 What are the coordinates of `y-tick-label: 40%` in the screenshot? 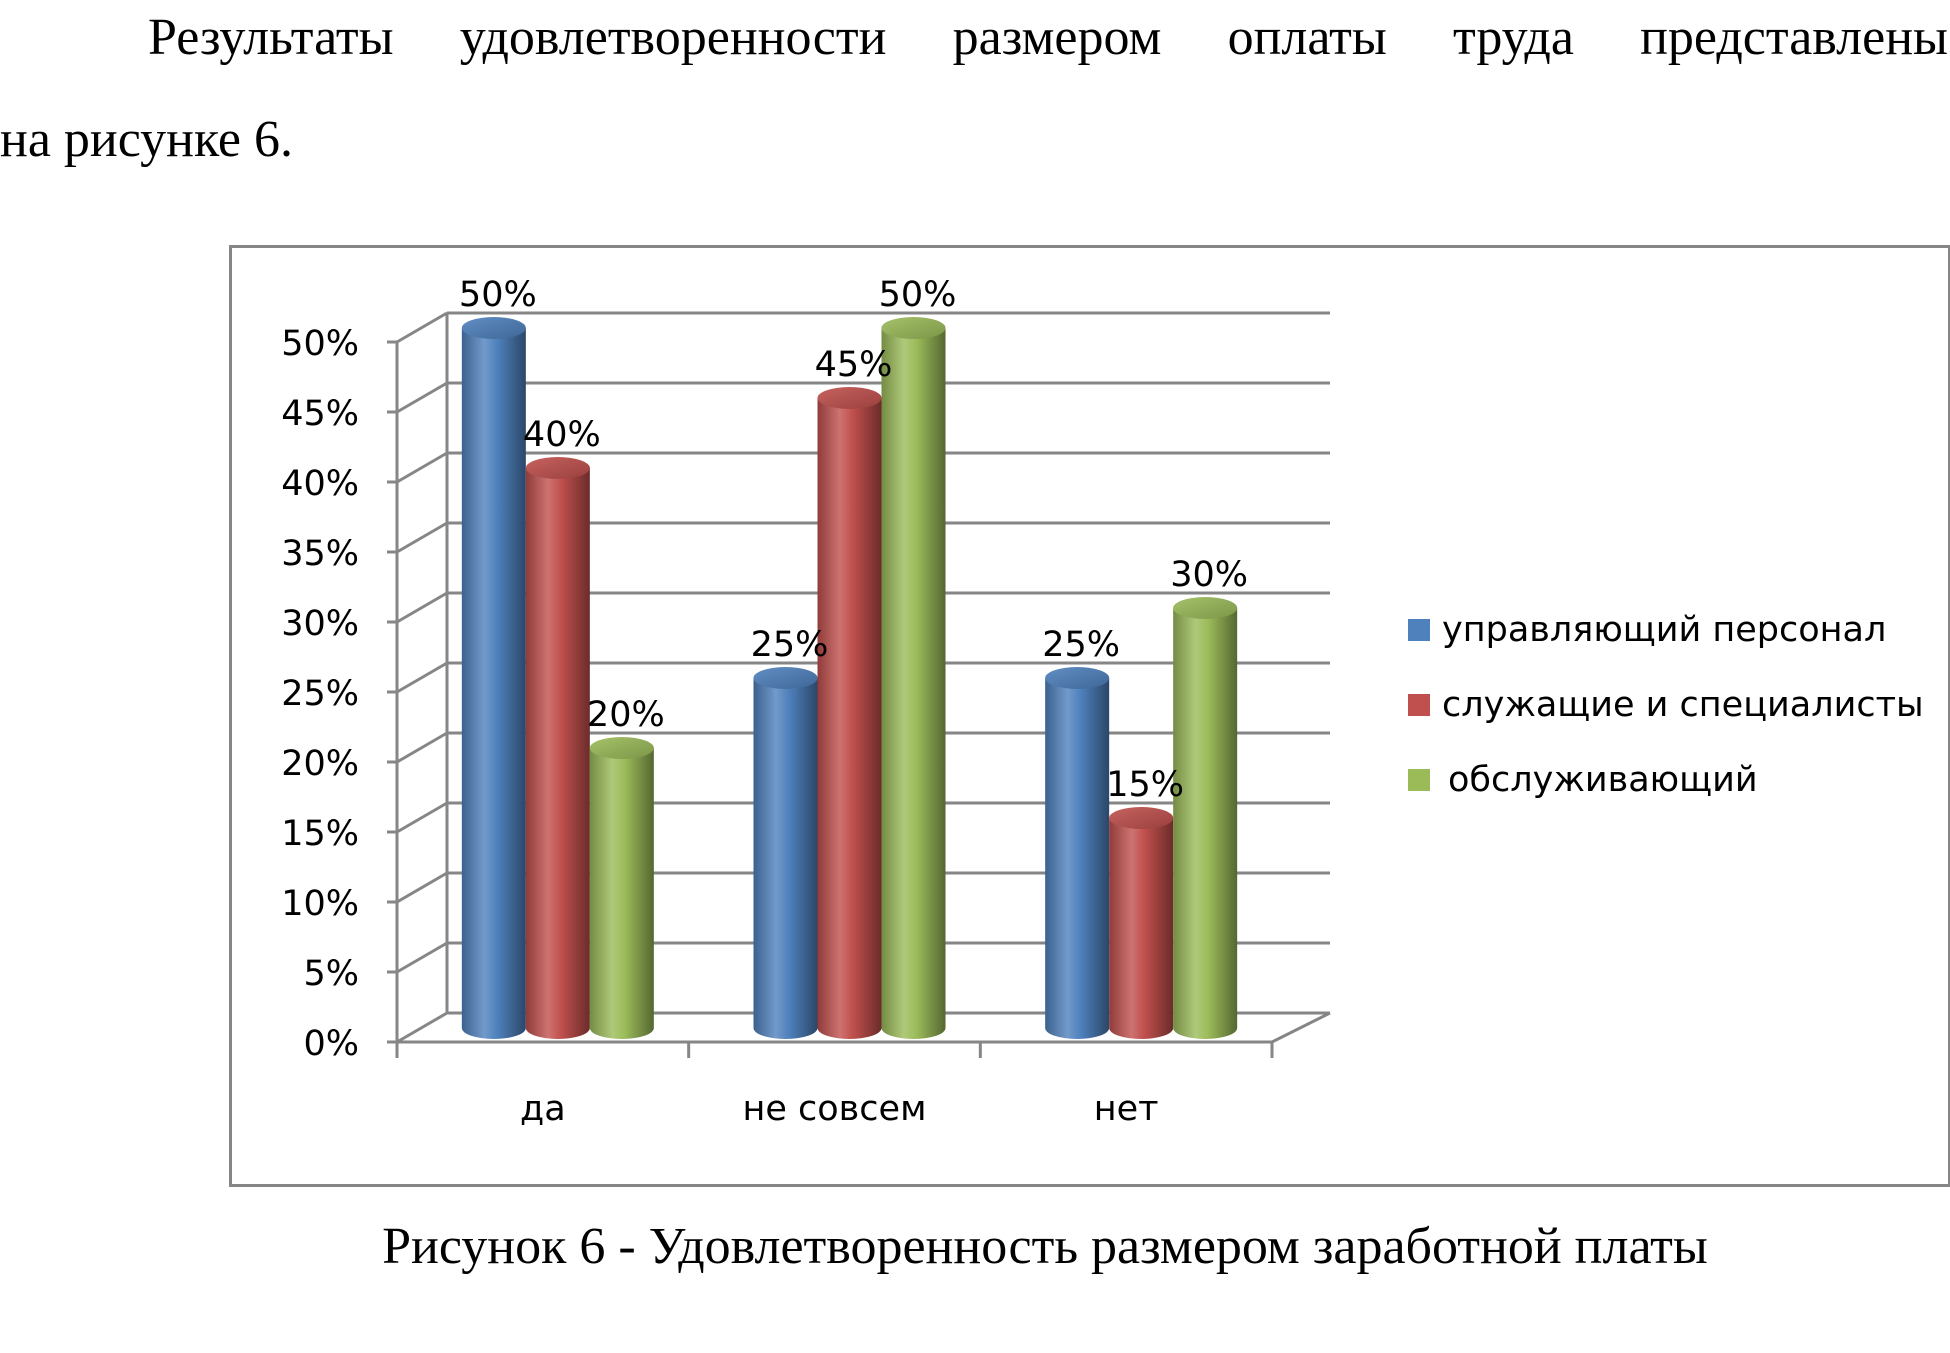 It's located at (320, 484).